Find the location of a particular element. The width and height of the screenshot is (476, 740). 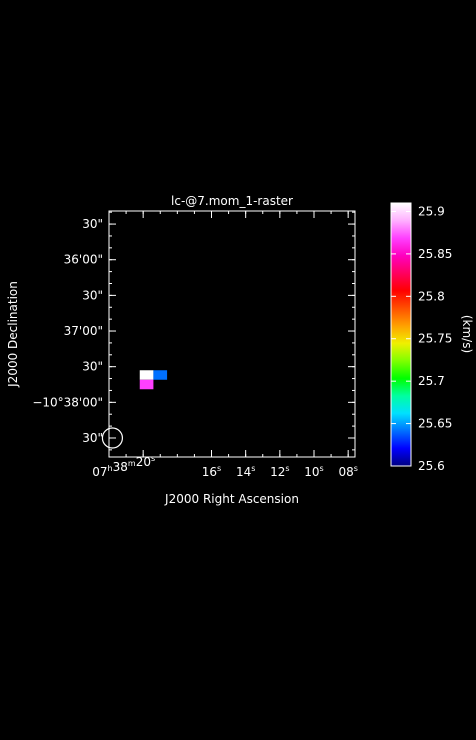

y-tick-labels: 30" 36'00" 30" 37'00" 30" −10°38'00" 30" is located at coordinates (67, 331).